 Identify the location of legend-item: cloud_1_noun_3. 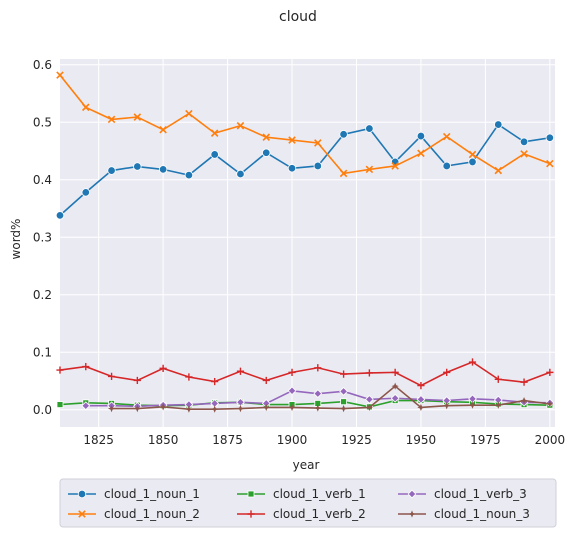
(464, 514).